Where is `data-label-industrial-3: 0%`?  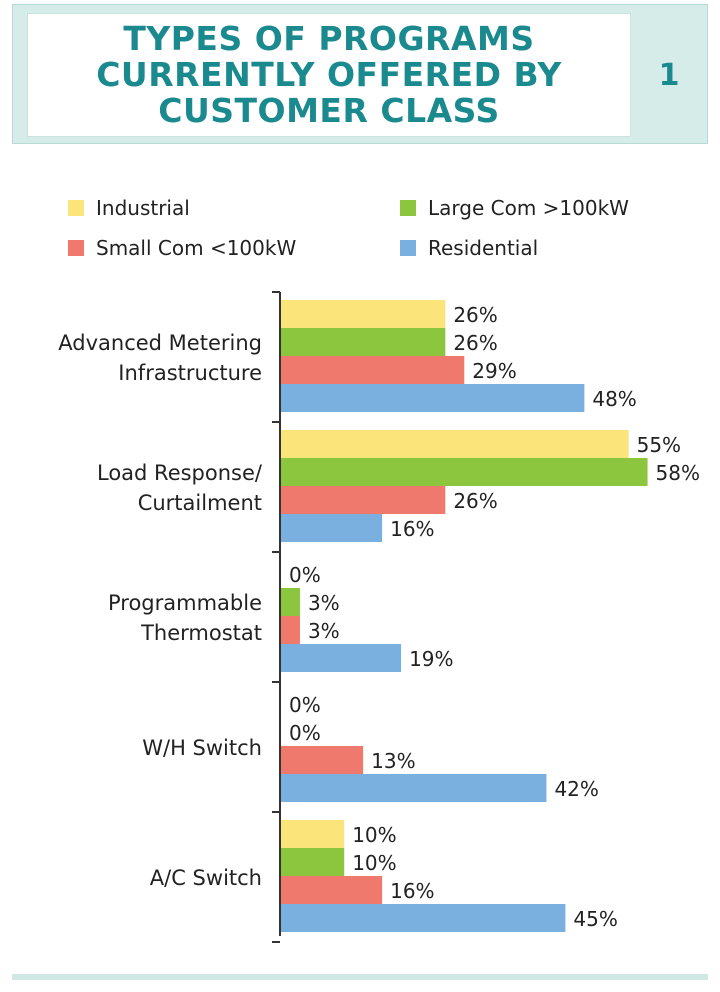
data-label-industrial-3: 0% is located at coordinates (305, 705).